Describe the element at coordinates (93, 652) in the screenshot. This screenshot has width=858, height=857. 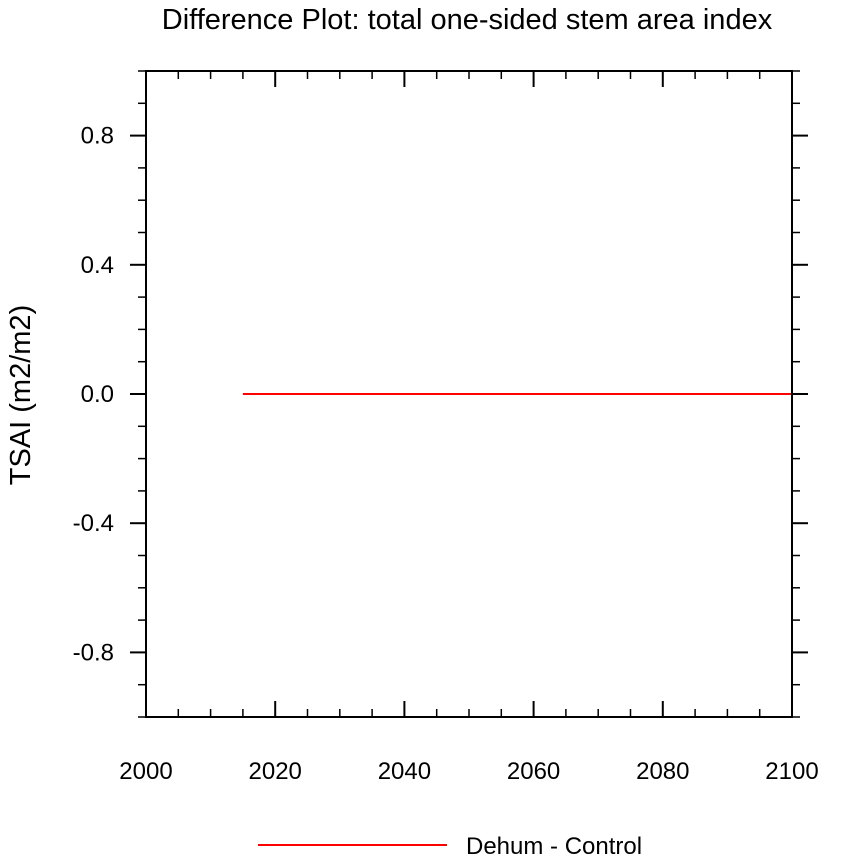
I see `y-tick-label: -0.8` at that location.